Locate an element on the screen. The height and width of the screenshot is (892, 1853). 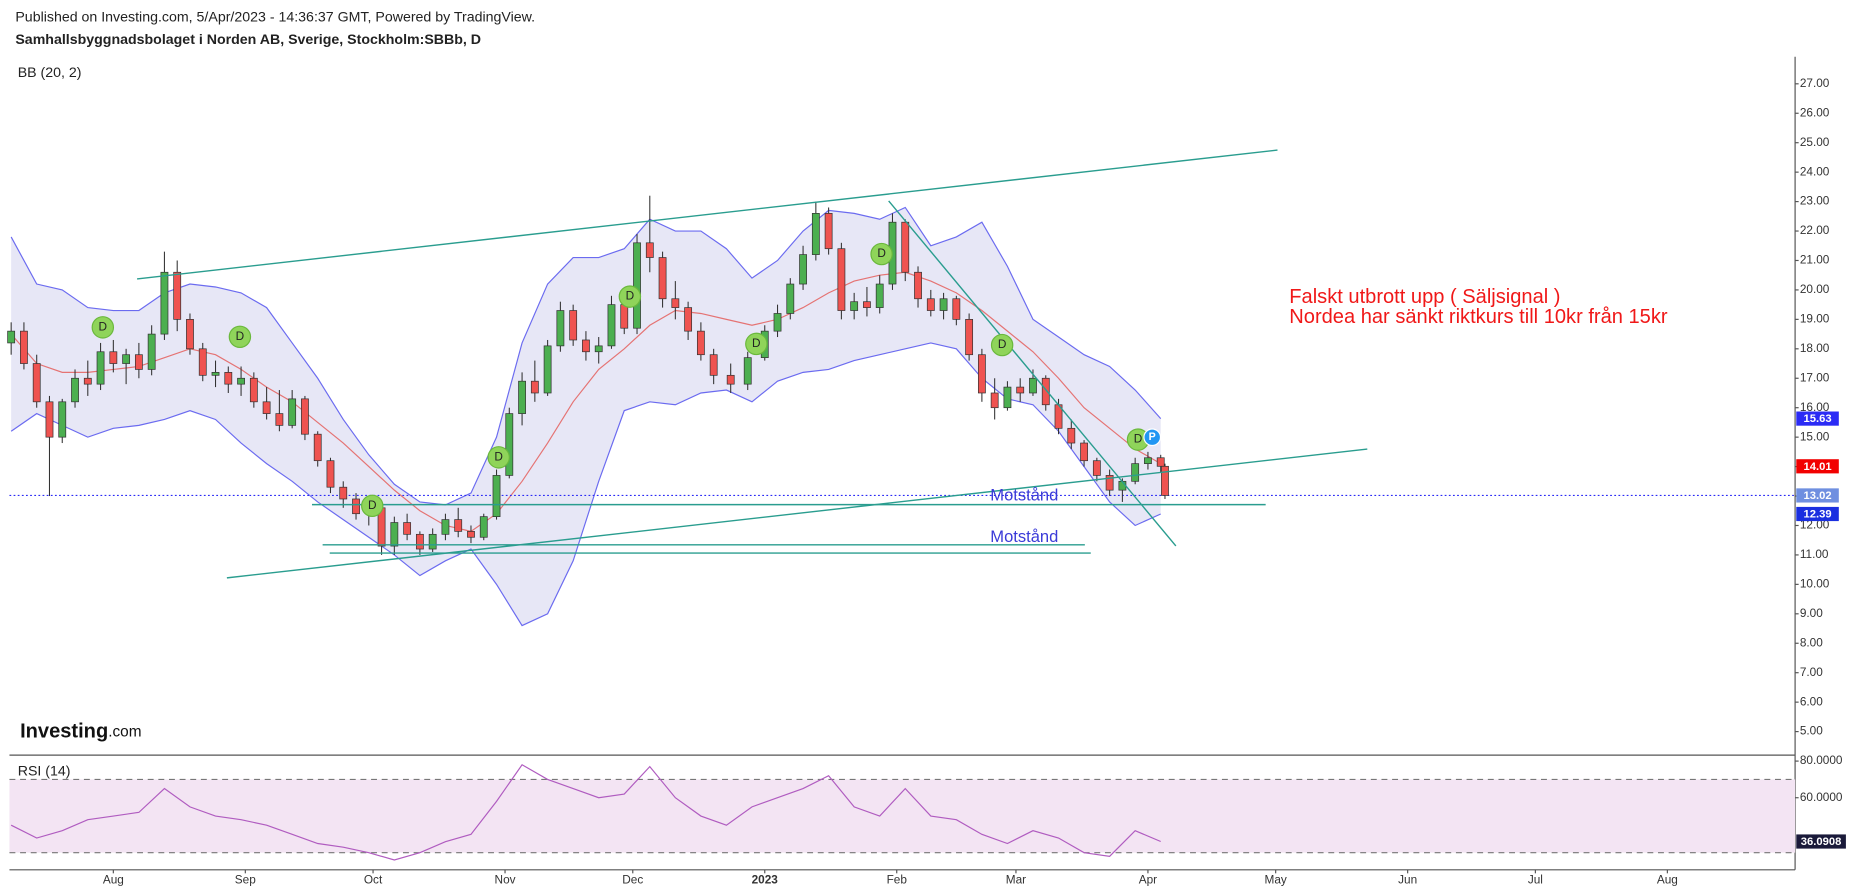
trend-line is located at coordinates (797, 513).